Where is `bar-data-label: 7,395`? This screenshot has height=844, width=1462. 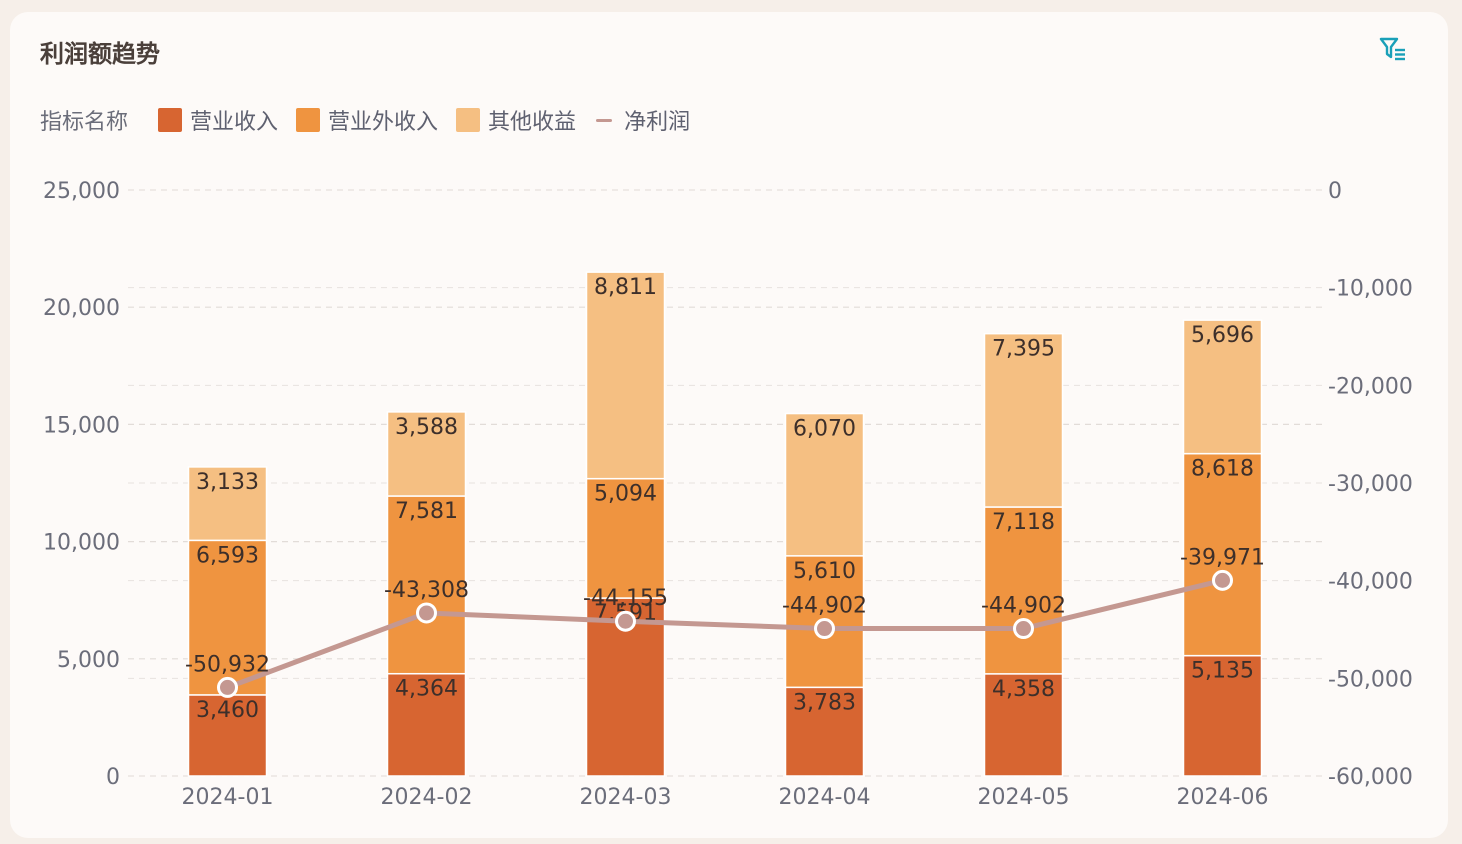 bar-data-label: 7,395 is located at coordinates (1023, 349).